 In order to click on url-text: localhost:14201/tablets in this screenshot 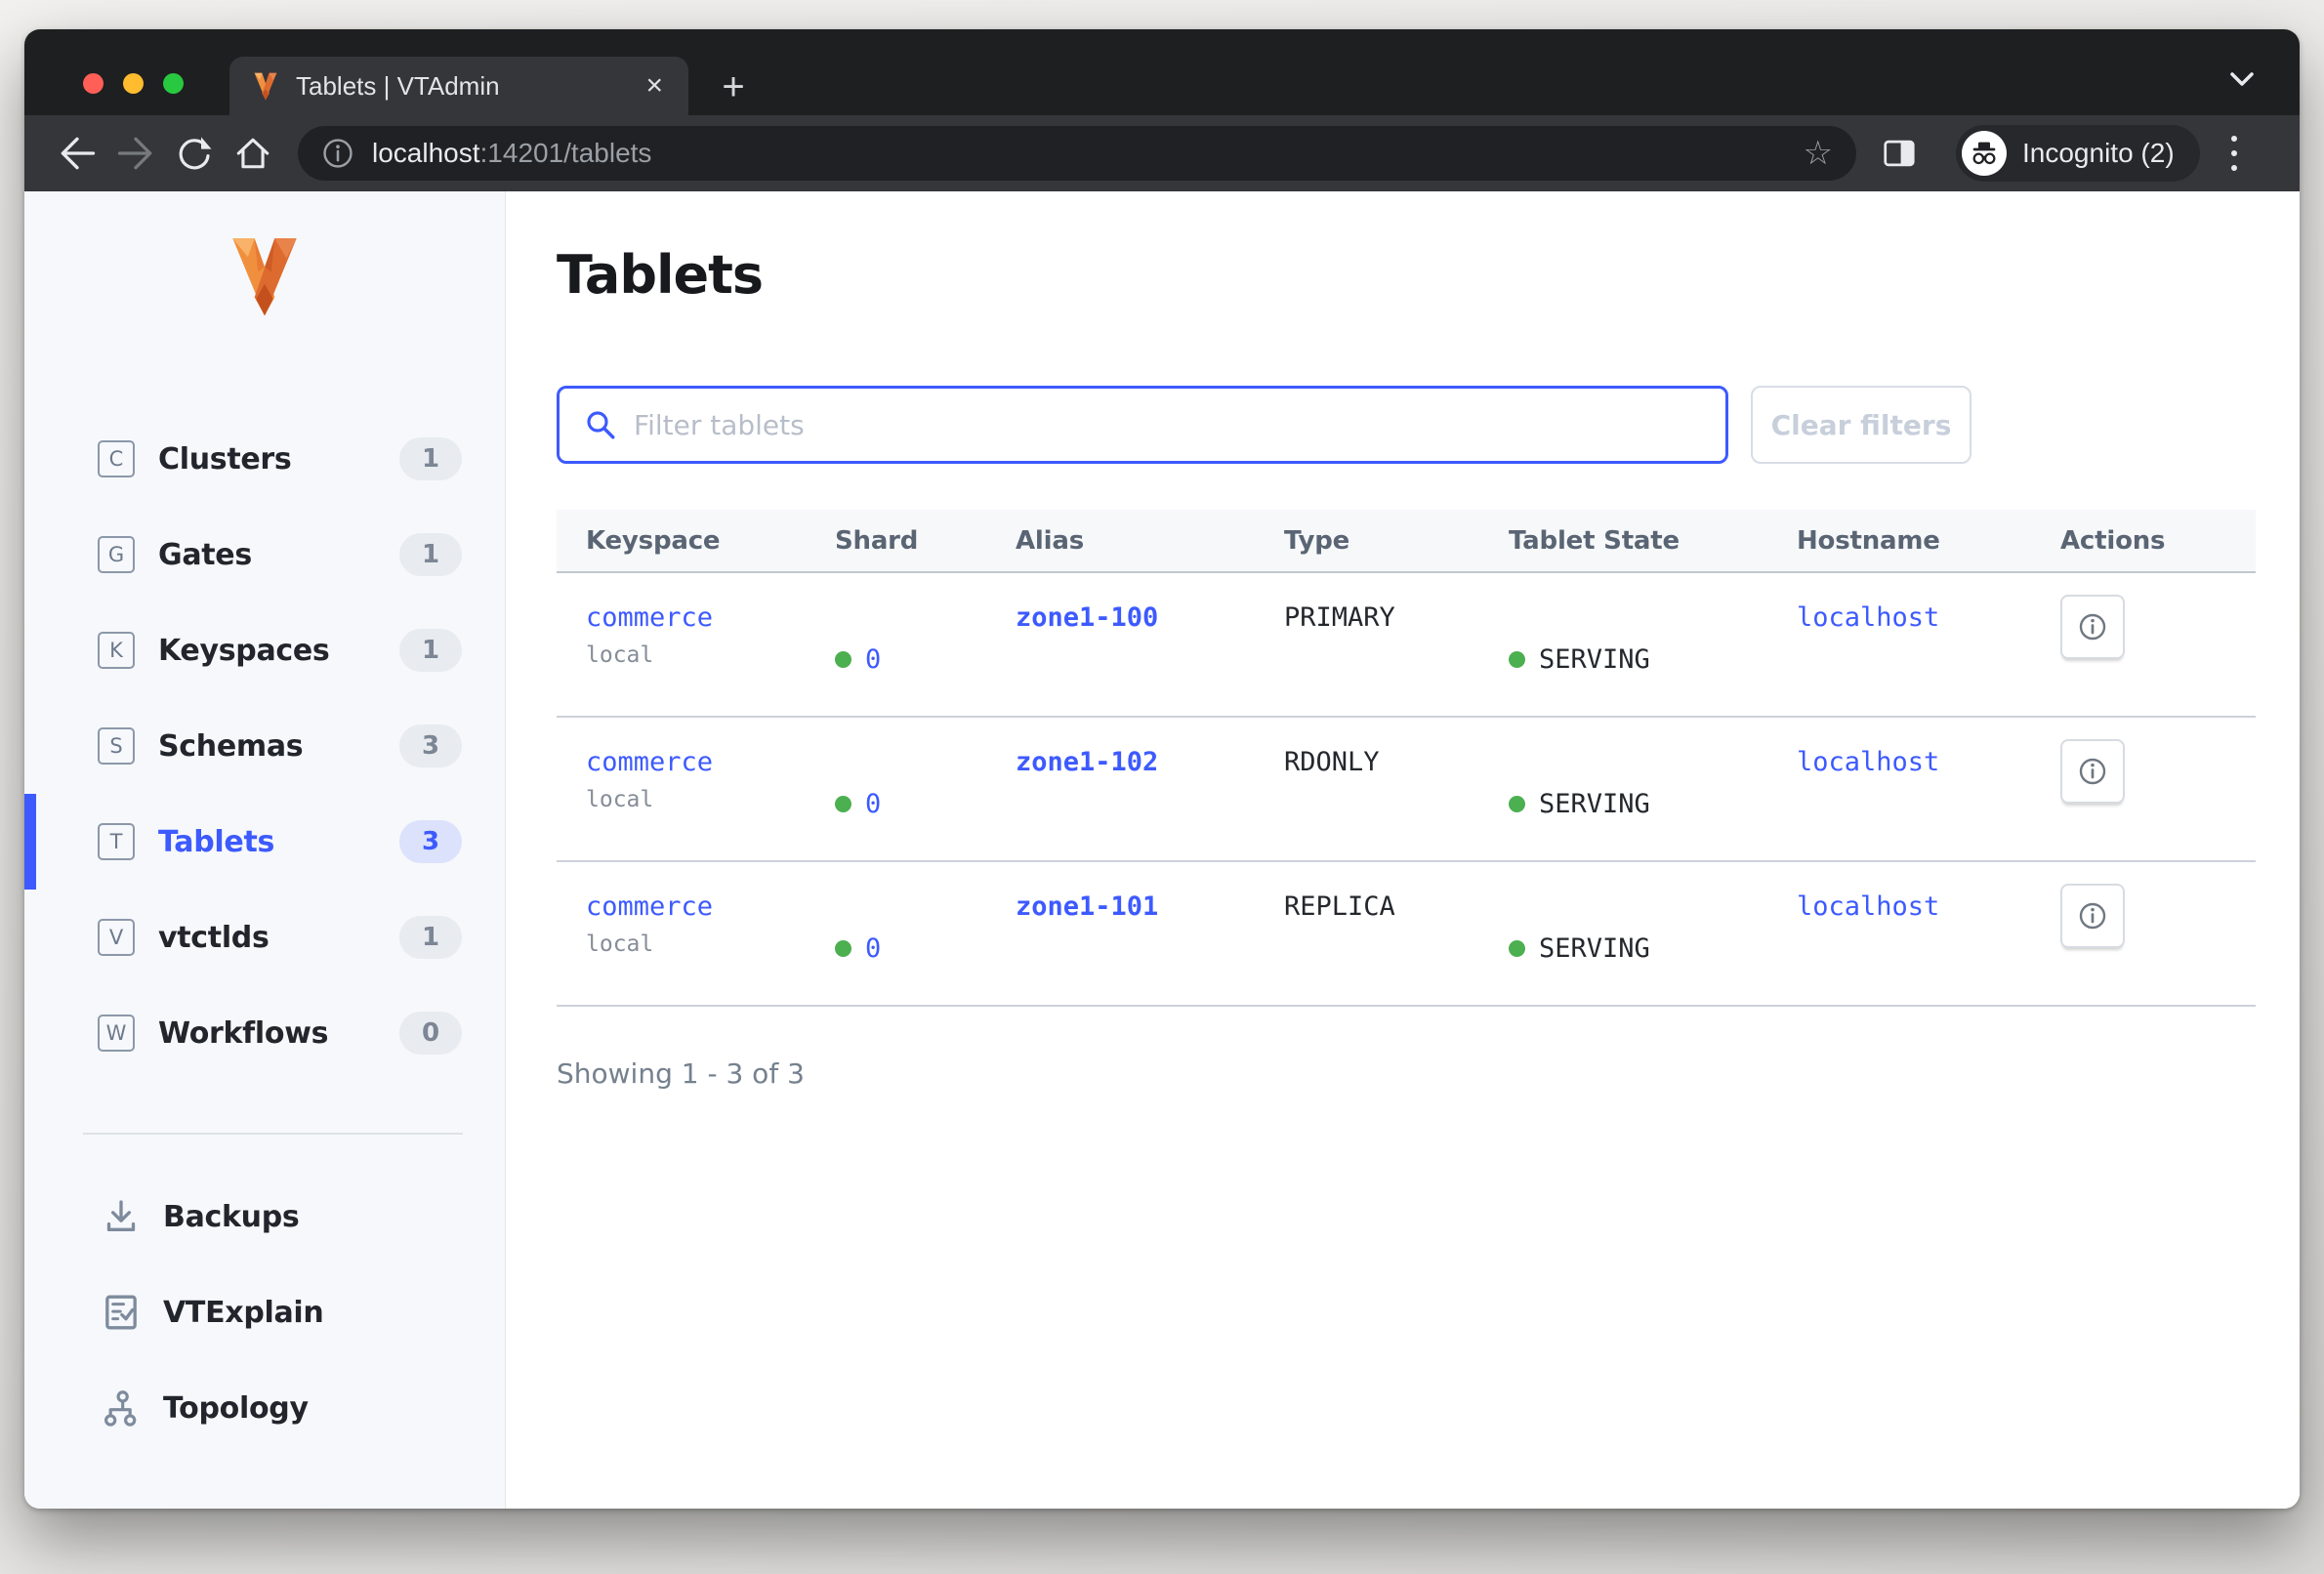, I will do `click(1079, 154)`.